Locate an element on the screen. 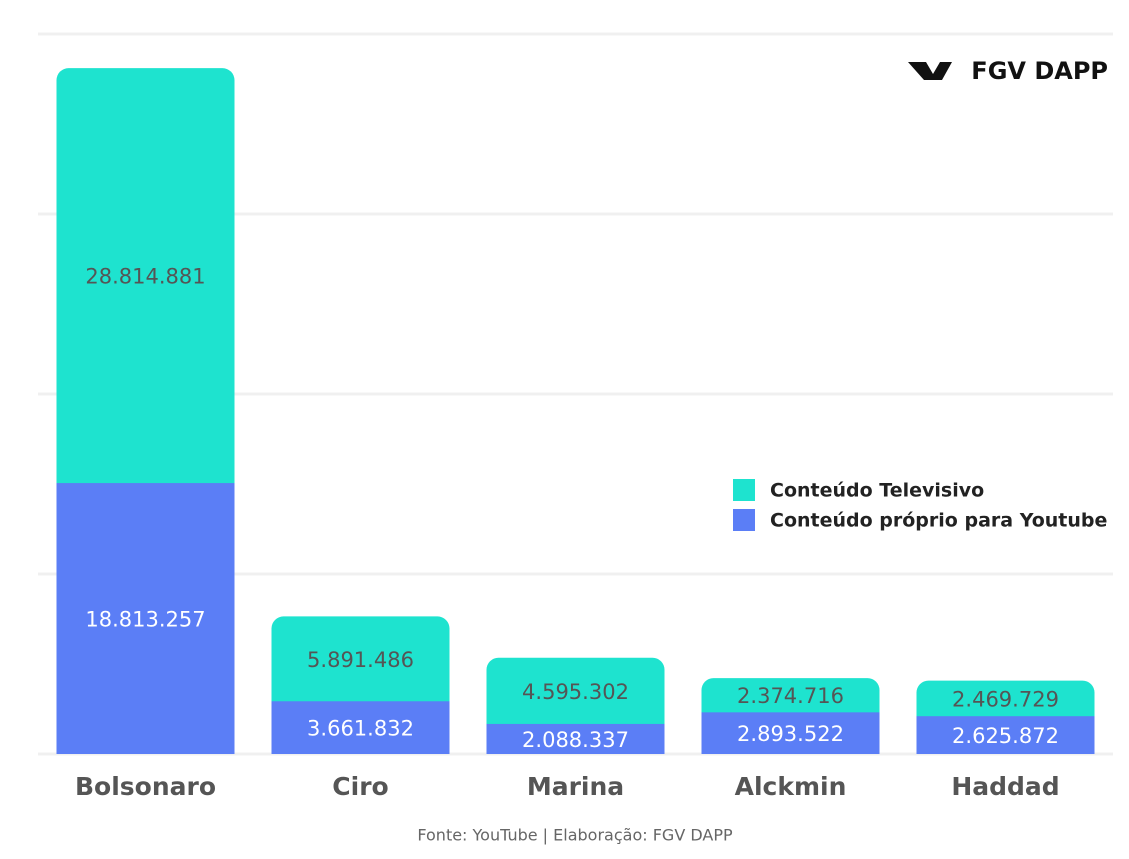 This screenshot has height=859, width=1129. source: Fonte: YouTube | Elaboração: FGV DAPP is located at coordinates (575, 835).